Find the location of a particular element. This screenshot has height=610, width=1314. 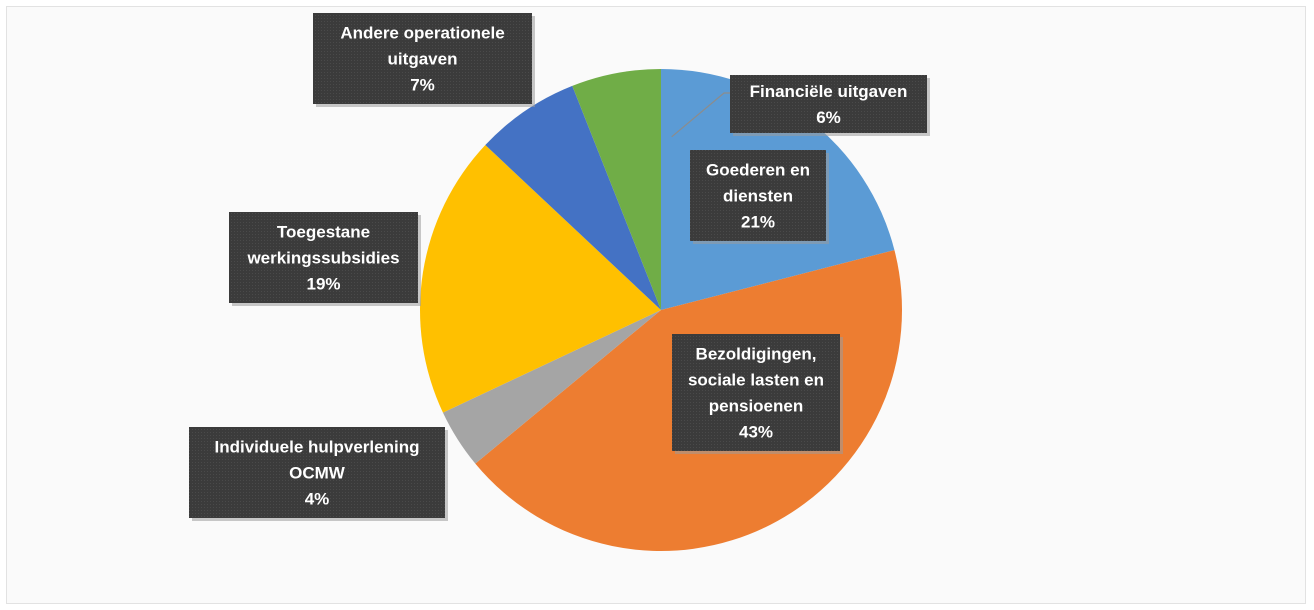

pie-slice-individuele-hulpverlening is located at coordinates (551, 387).